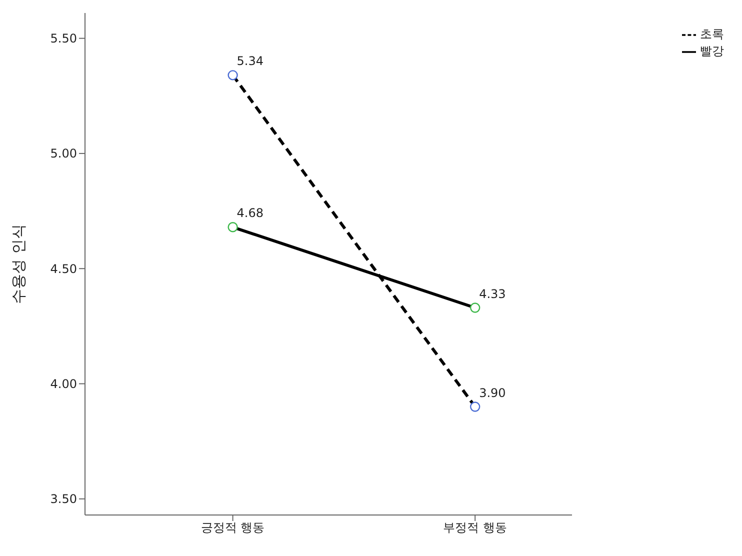 The height and width of the screenshot is (556, 742). I want to click on y-tick-label: 3.50, so click(63, 499).